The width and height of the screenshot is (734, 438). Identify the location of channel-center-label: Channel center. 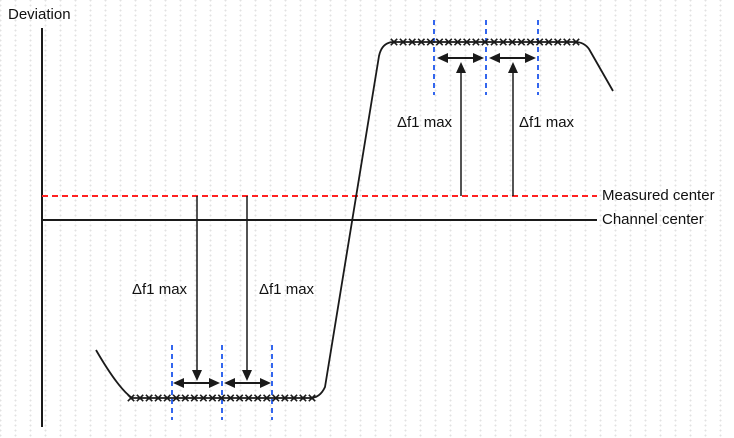
(653, 219).